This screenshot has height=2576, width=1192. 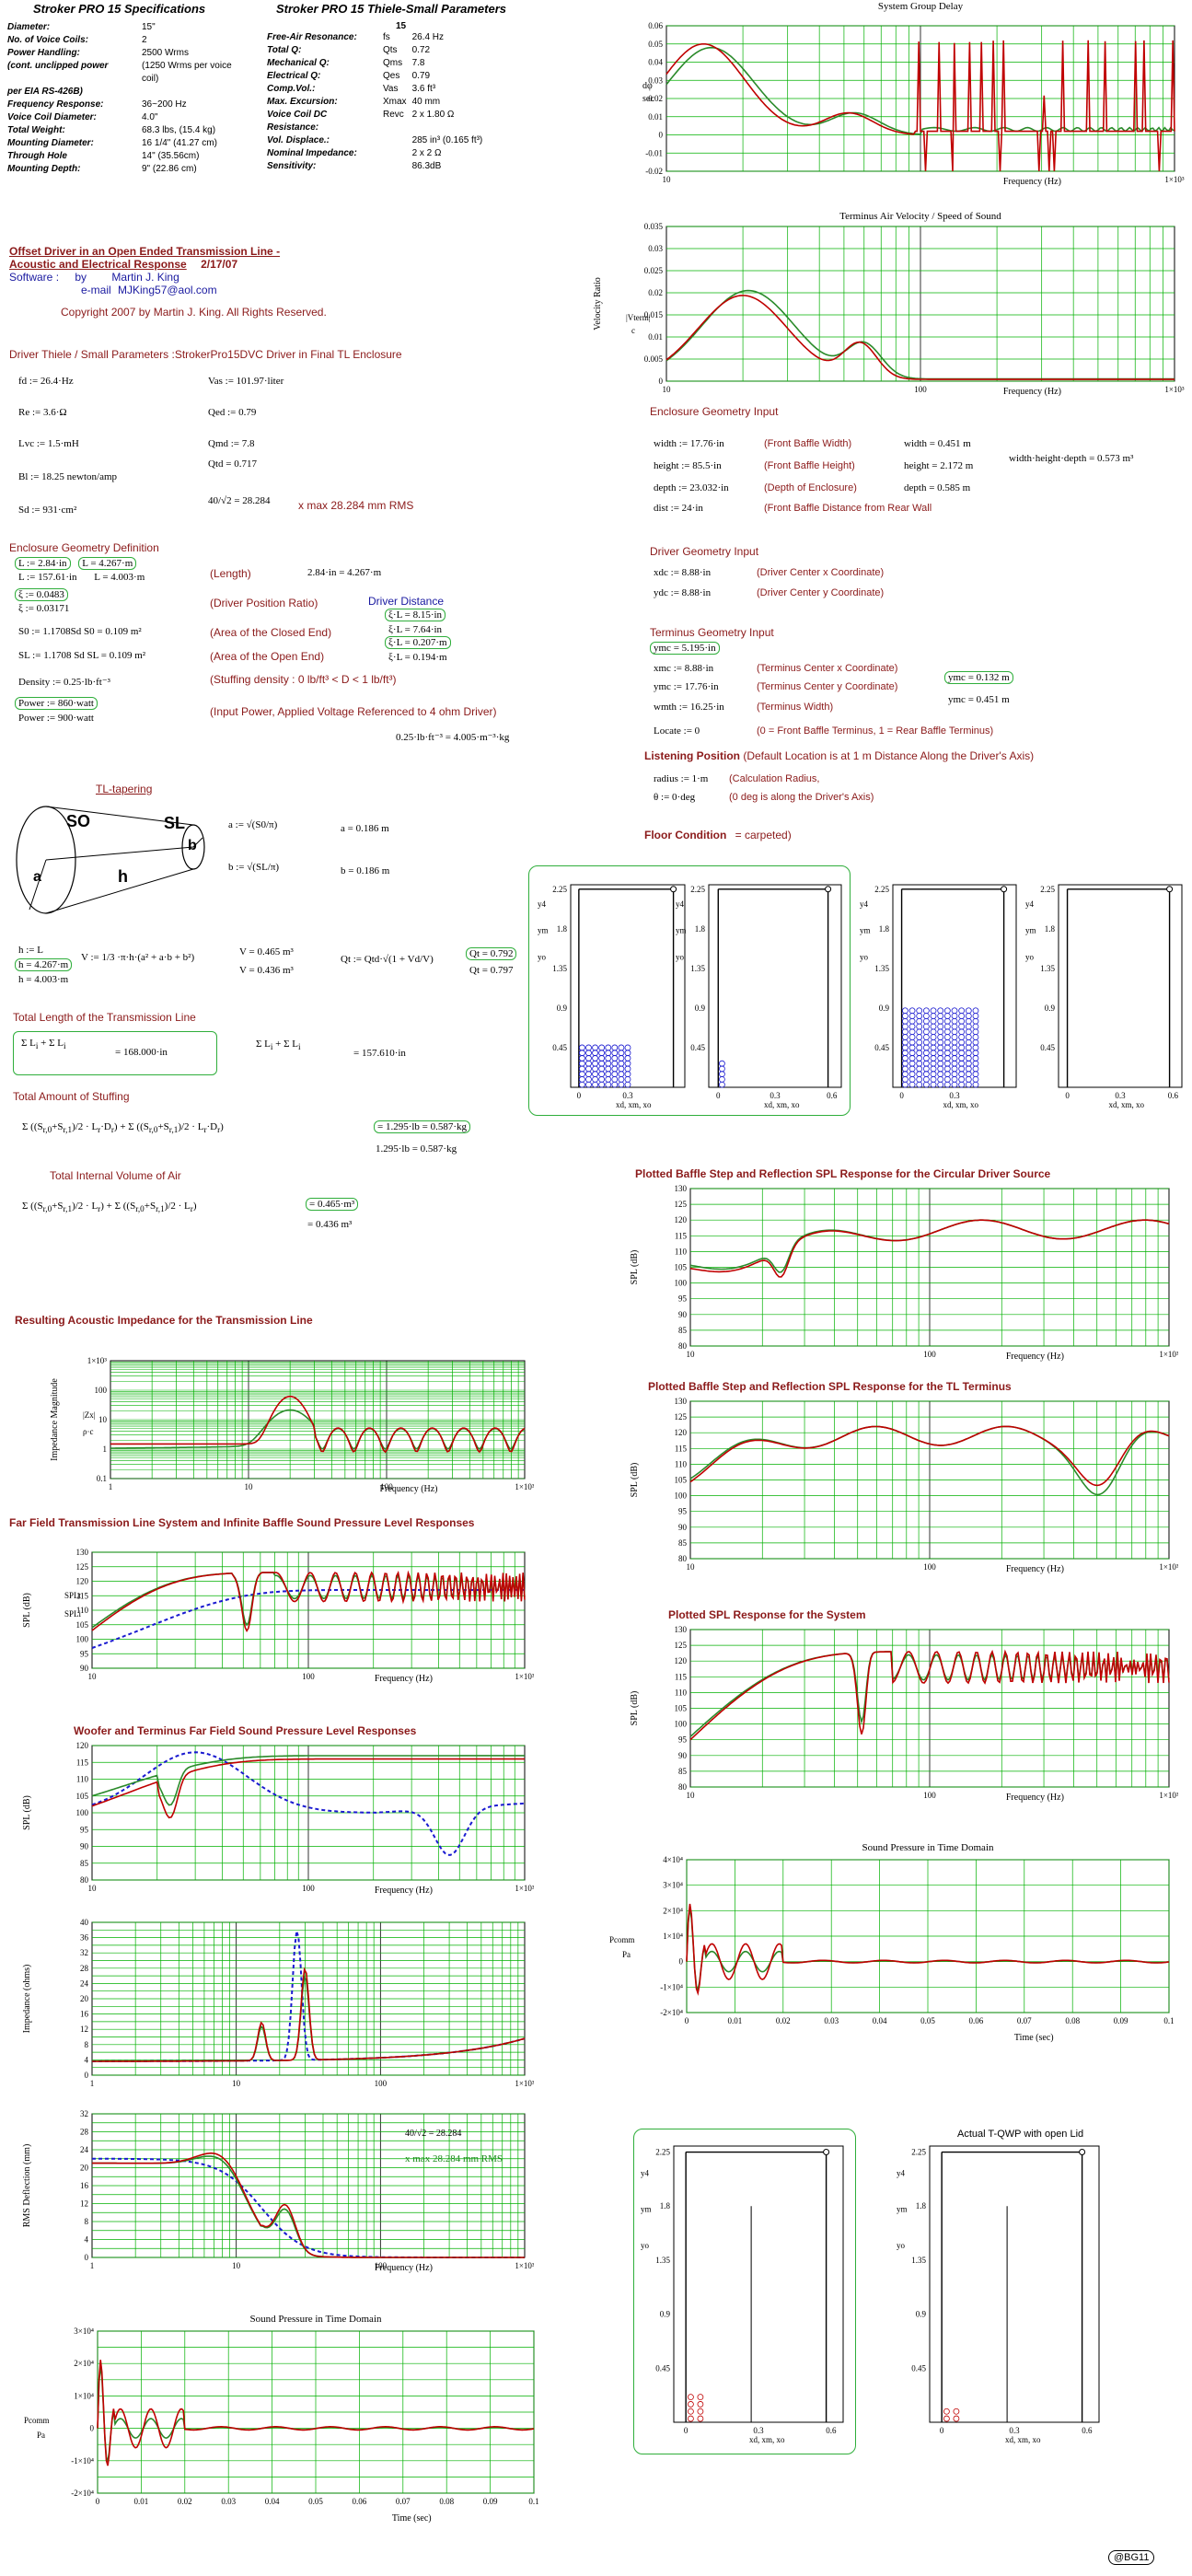 What do you see at coordinates (56, 703) in the screenshot?
I see `input-power: Power := 860·watt` at bounding box center [56, 703].